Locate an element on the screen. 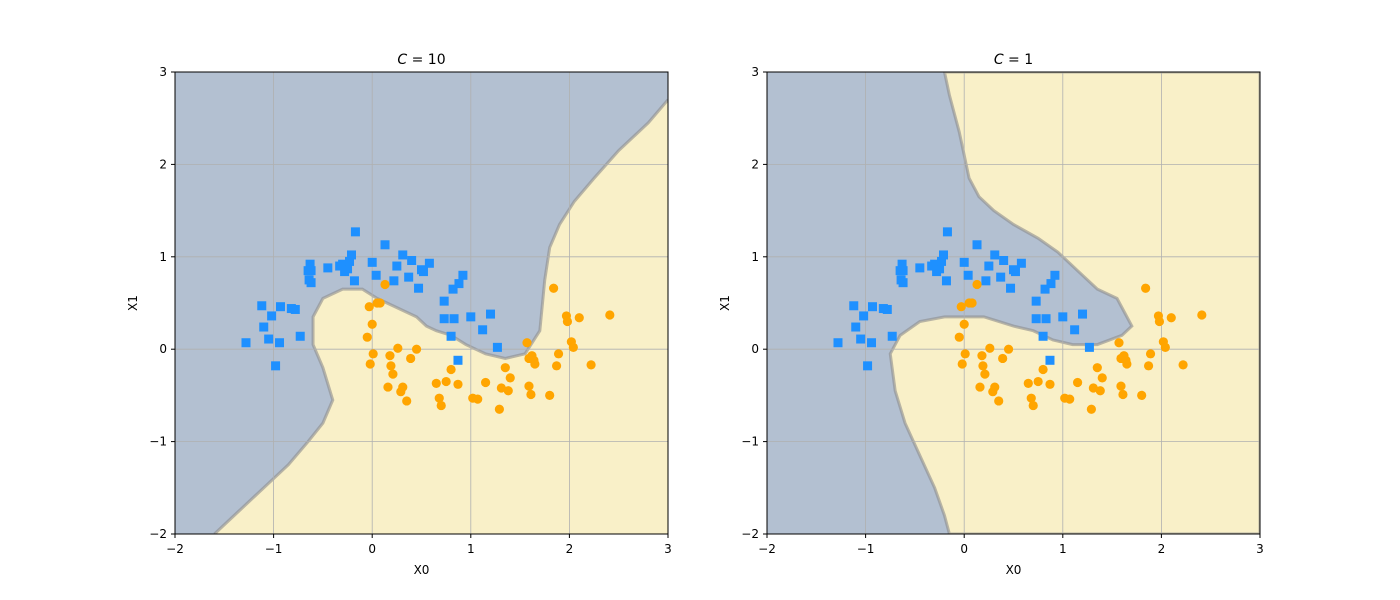 Image resolution: width=1400 pixels, height=600 pixels. x-tick-label: 2 is located at coordinates (1162, 549).